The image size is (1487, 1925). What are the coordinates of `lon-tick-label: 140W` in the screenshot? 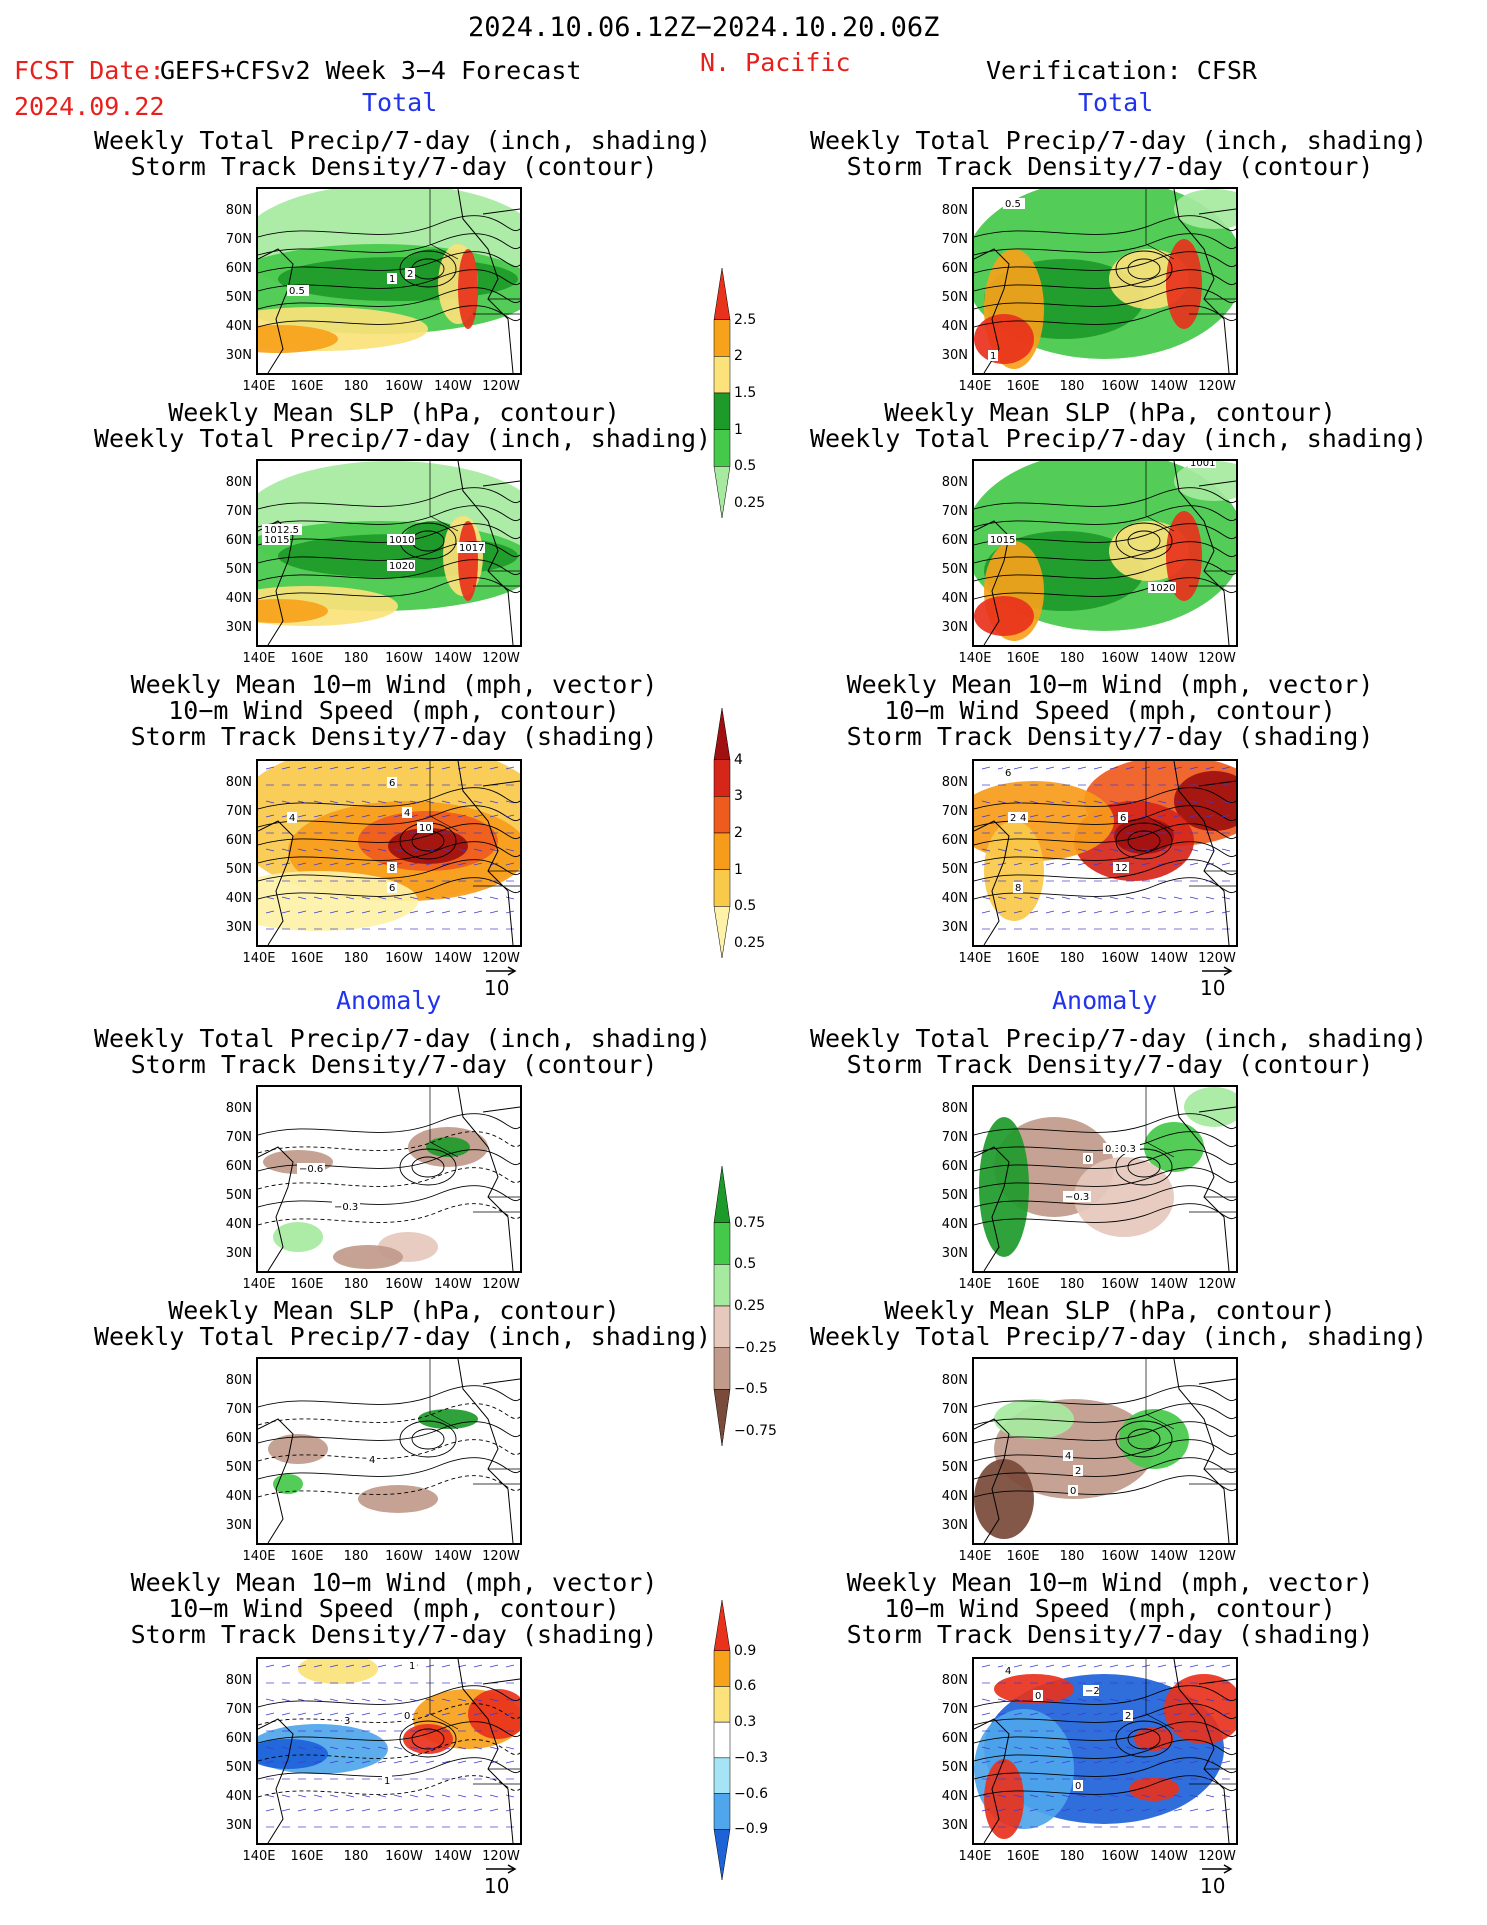 It's located at (453, 1556).